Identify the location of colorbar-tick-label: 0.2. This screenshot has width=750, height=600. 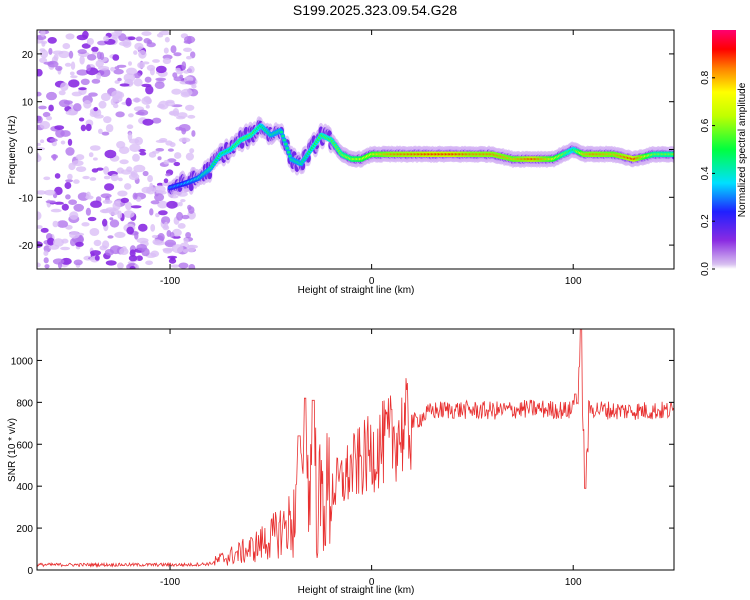
(705, 221).